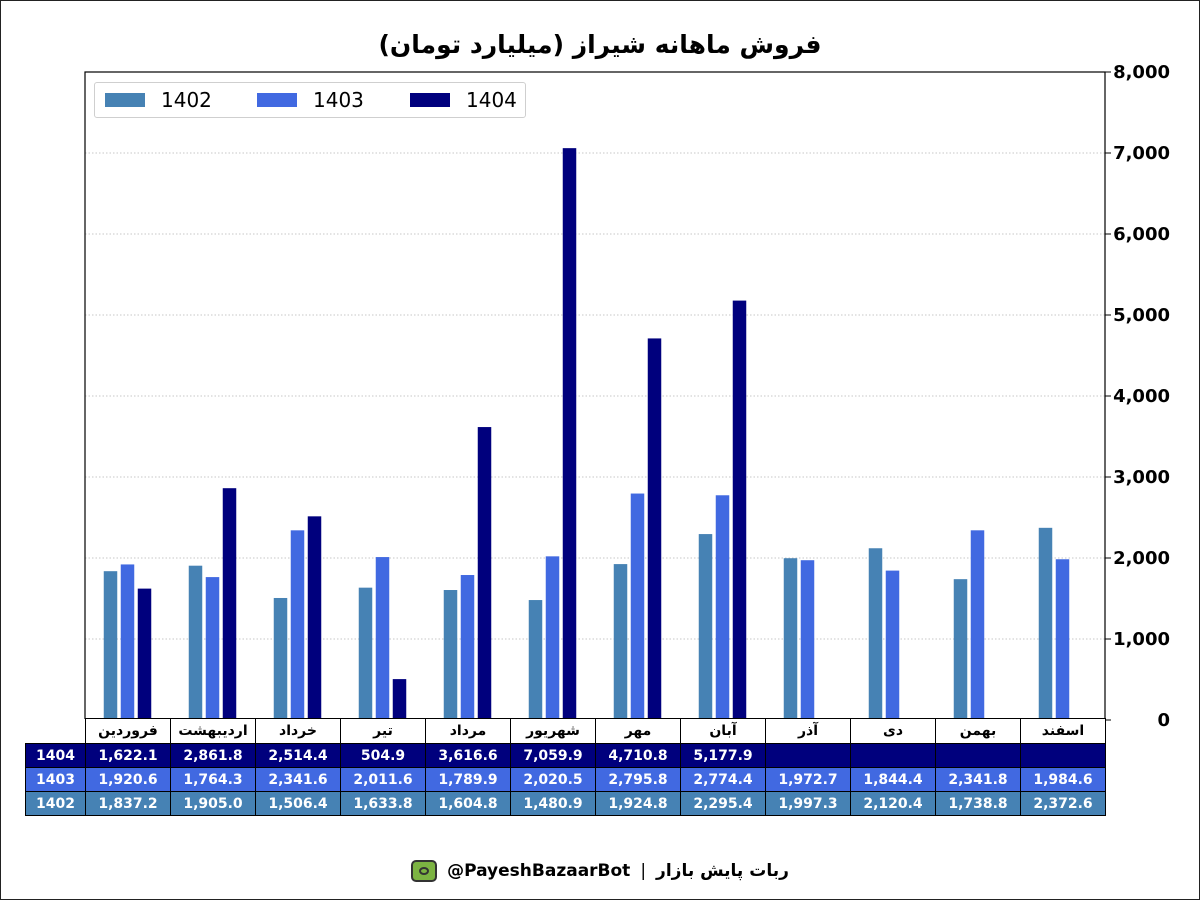 The image size is (1200, 900). Describe the element at coordinates (638, 731) in the screenshot. I see `month-label: مهر` at that location.